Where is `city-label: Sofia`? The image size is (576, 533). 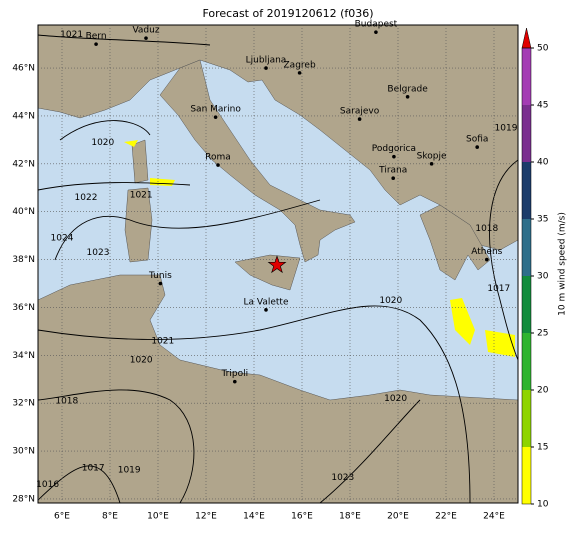
city-label: Sofia is located at coordinates (477, 140).